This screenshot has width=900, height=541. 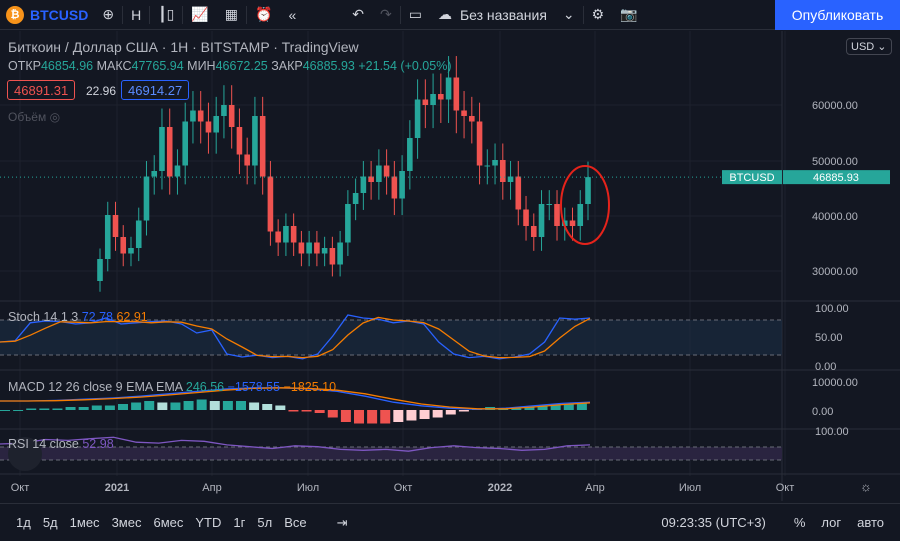 I want to click on rsi-axis-label: 100.00, so click(x=832, y=432).